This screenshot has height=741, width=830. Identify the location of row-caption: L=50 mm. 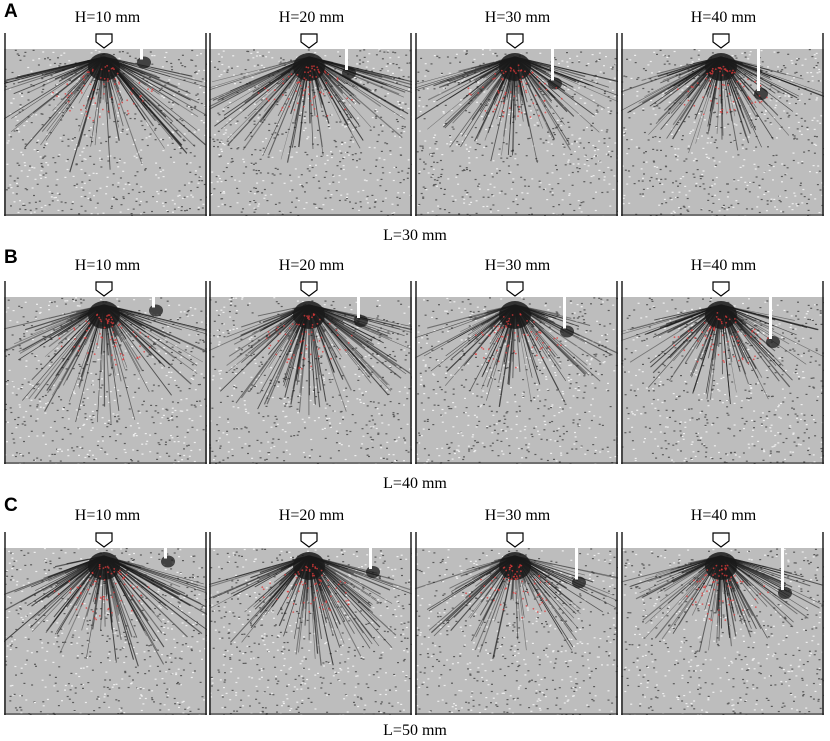
(415, 730).